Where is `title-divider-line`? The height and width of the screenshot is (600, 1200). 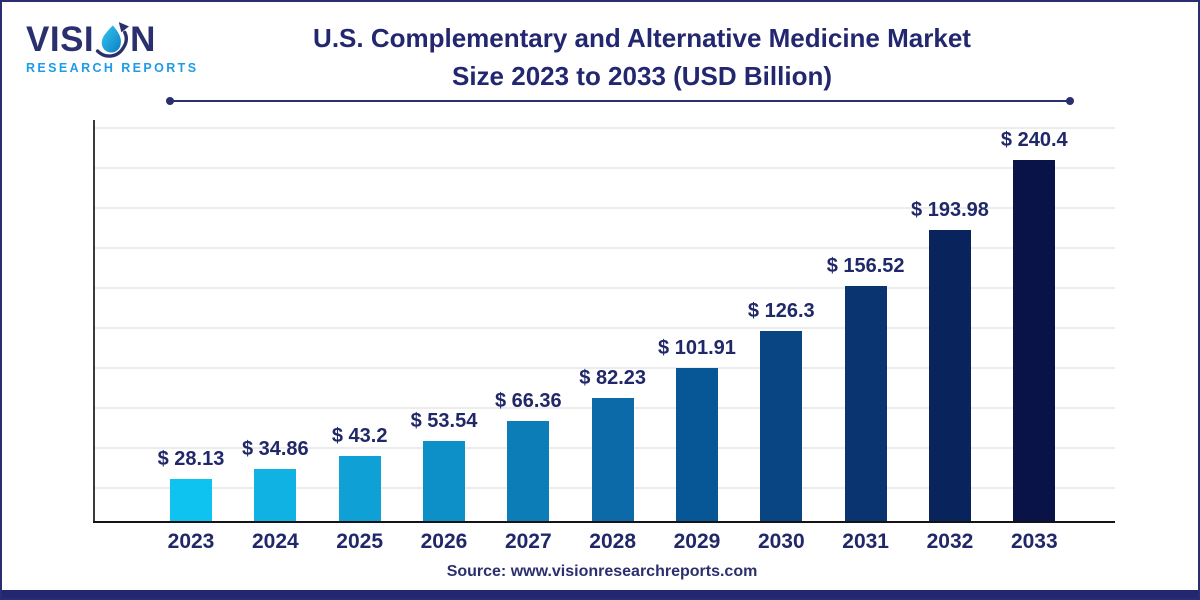
title-divider-line is located at coordinates (620, 101).